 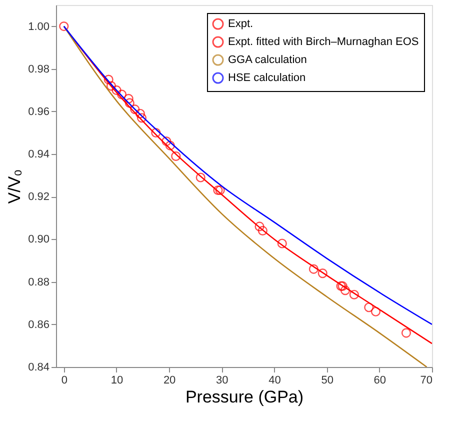 What do you see at coordinates (267, 78) in the screenshot?
I see `legend-label: HSE calculation` at bounding box center [267, 78].